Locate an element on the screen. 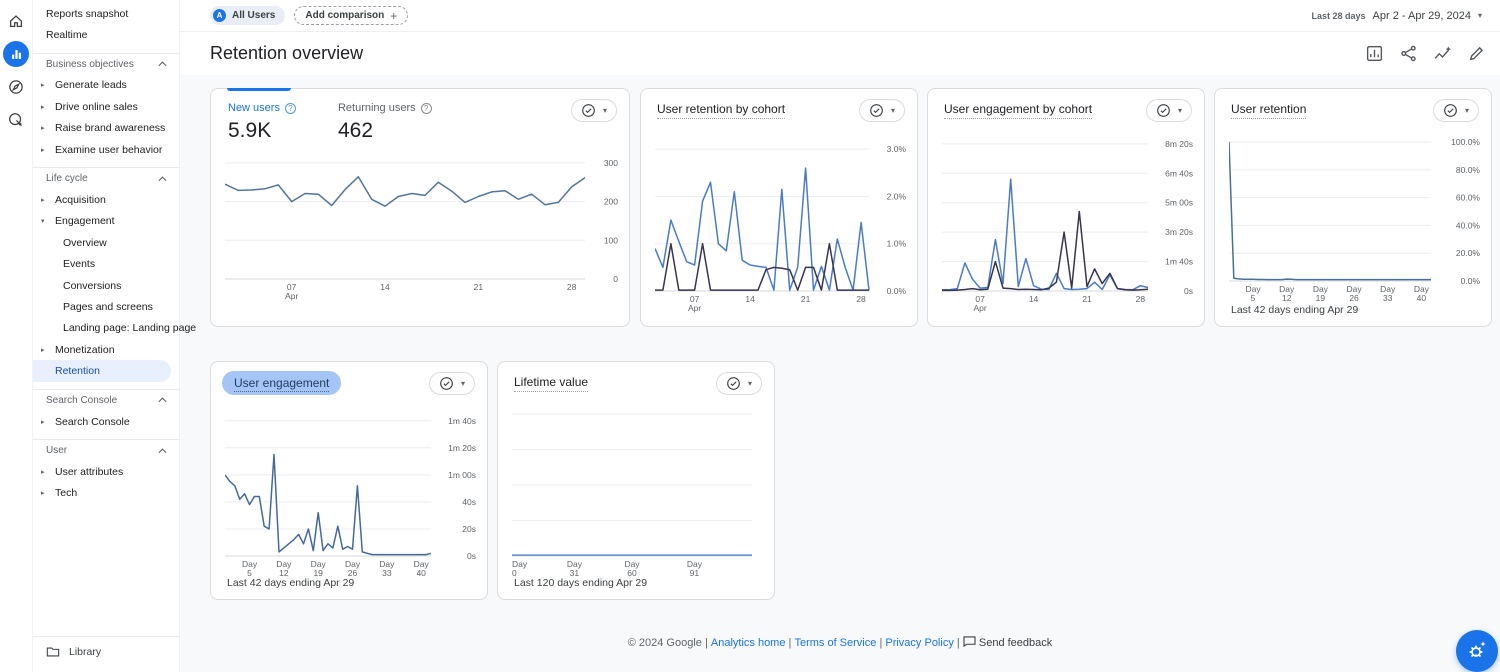 This screenshot has height=672, width=1500. sidebar-item-conversions: Conversions is located at coordinates (92, 285).